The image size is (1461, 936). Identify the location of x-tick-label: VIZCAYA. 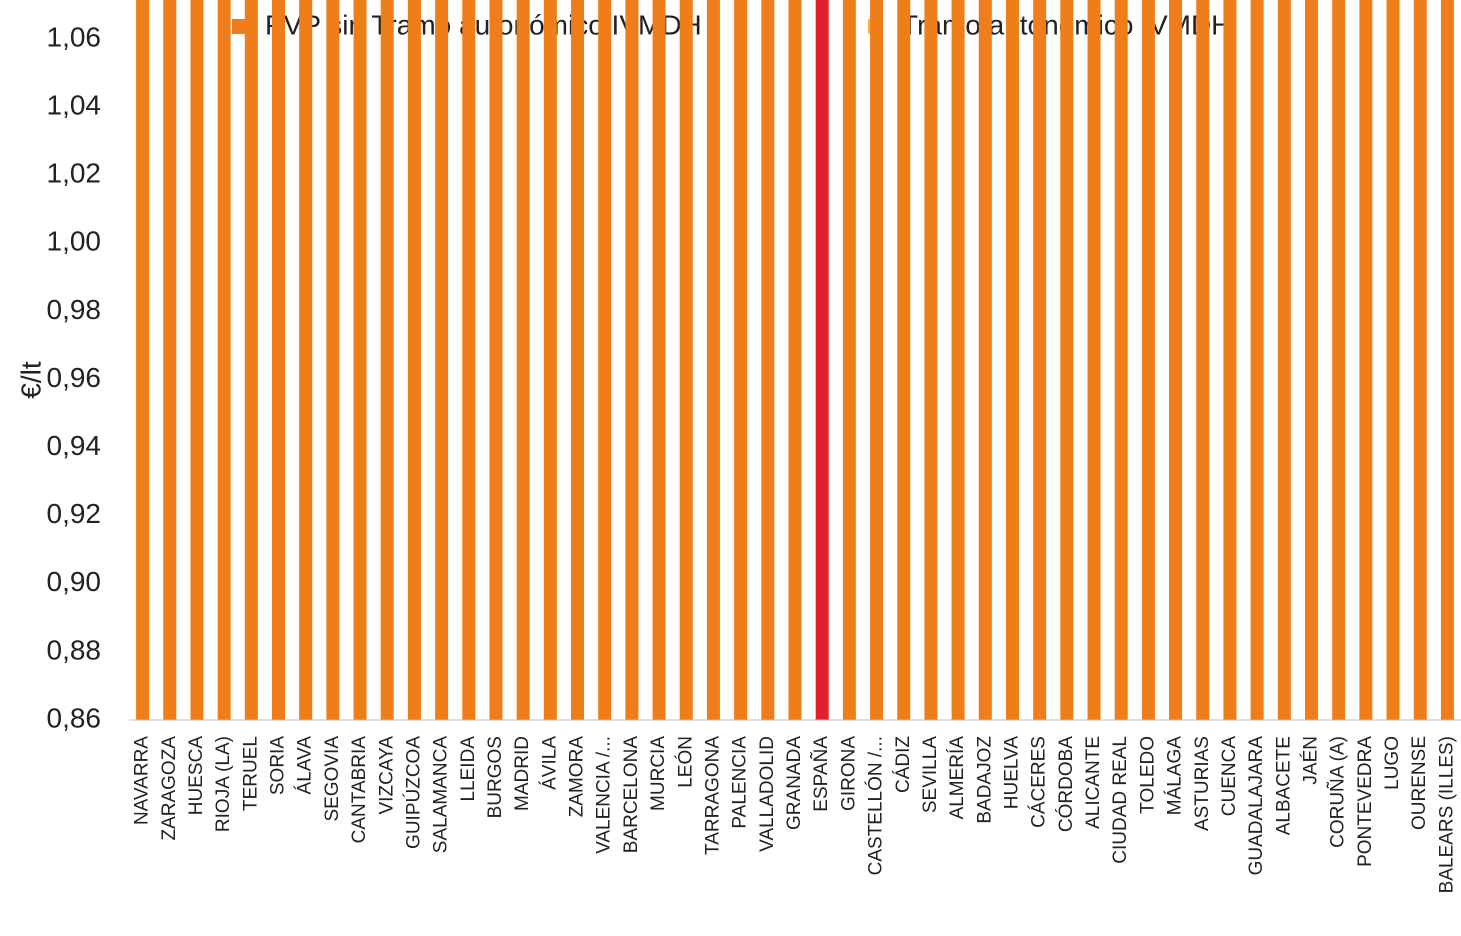
(386, 775).